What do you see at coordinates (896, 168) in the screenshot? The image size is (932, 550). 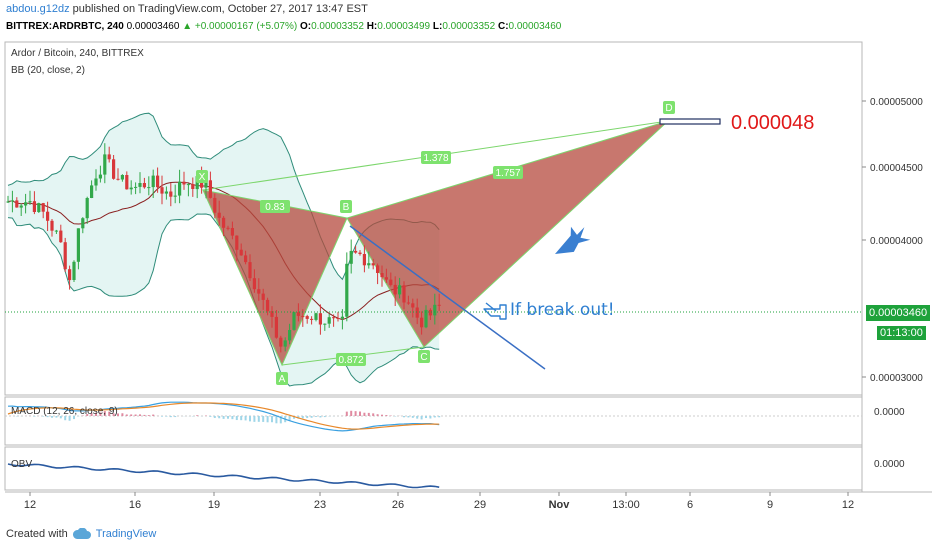 I see `y-tick-label: 0.00004500` at bounding box center [896, 168].